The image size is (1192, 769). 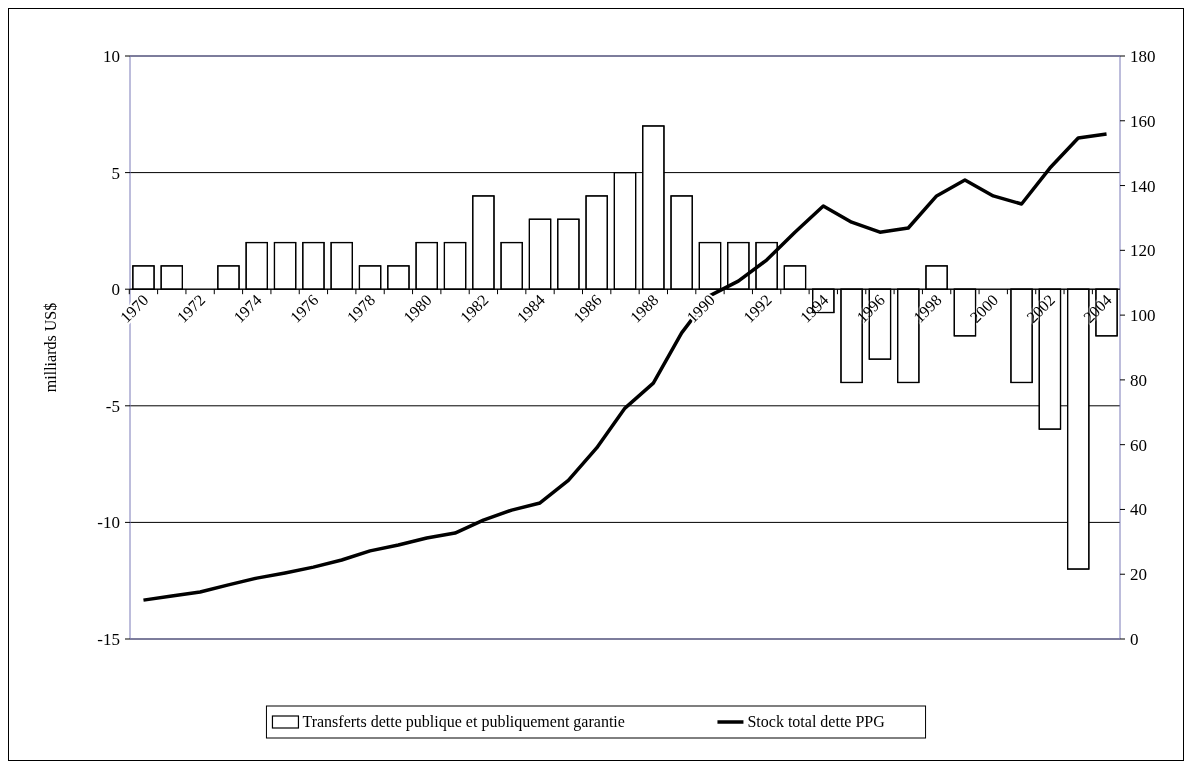 I want to click on y-tick-label: -5, so click(x=112, y=406).